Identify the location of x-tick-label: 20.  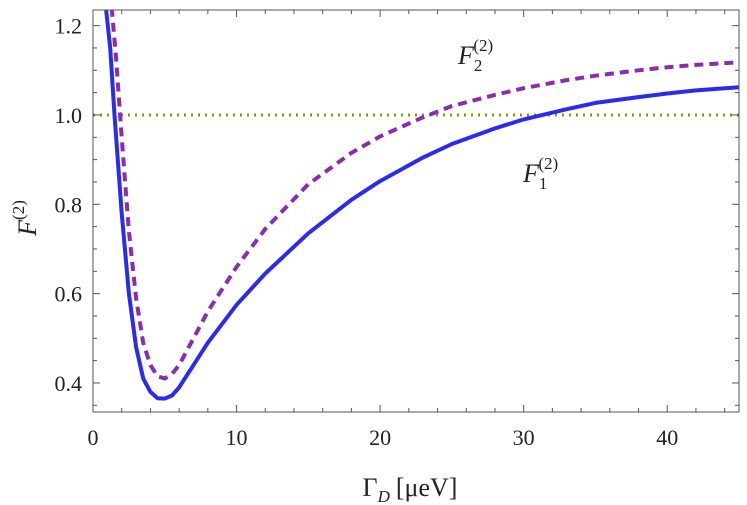
(380, 437).